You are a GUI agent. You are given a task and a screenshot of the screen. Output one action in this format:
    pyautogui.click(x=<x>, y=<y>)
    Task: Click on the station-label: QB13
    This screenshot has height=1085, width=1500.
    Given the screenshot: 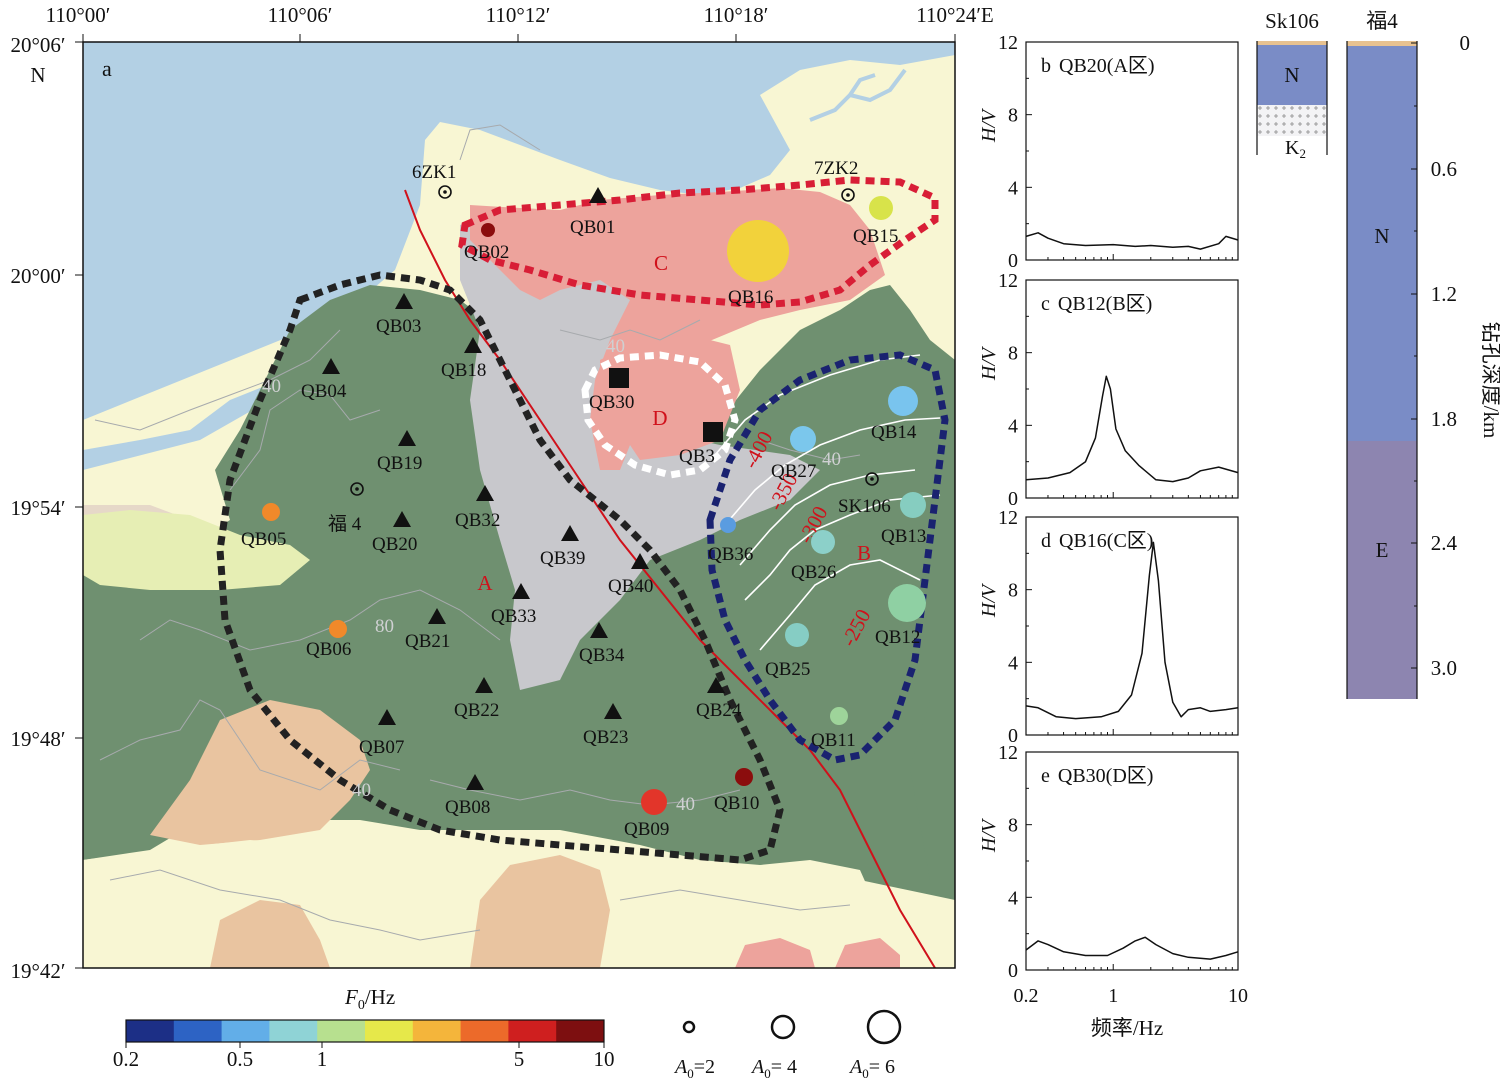 What is the action you would take?
    pyautogui.click(x=903, y=536)
    